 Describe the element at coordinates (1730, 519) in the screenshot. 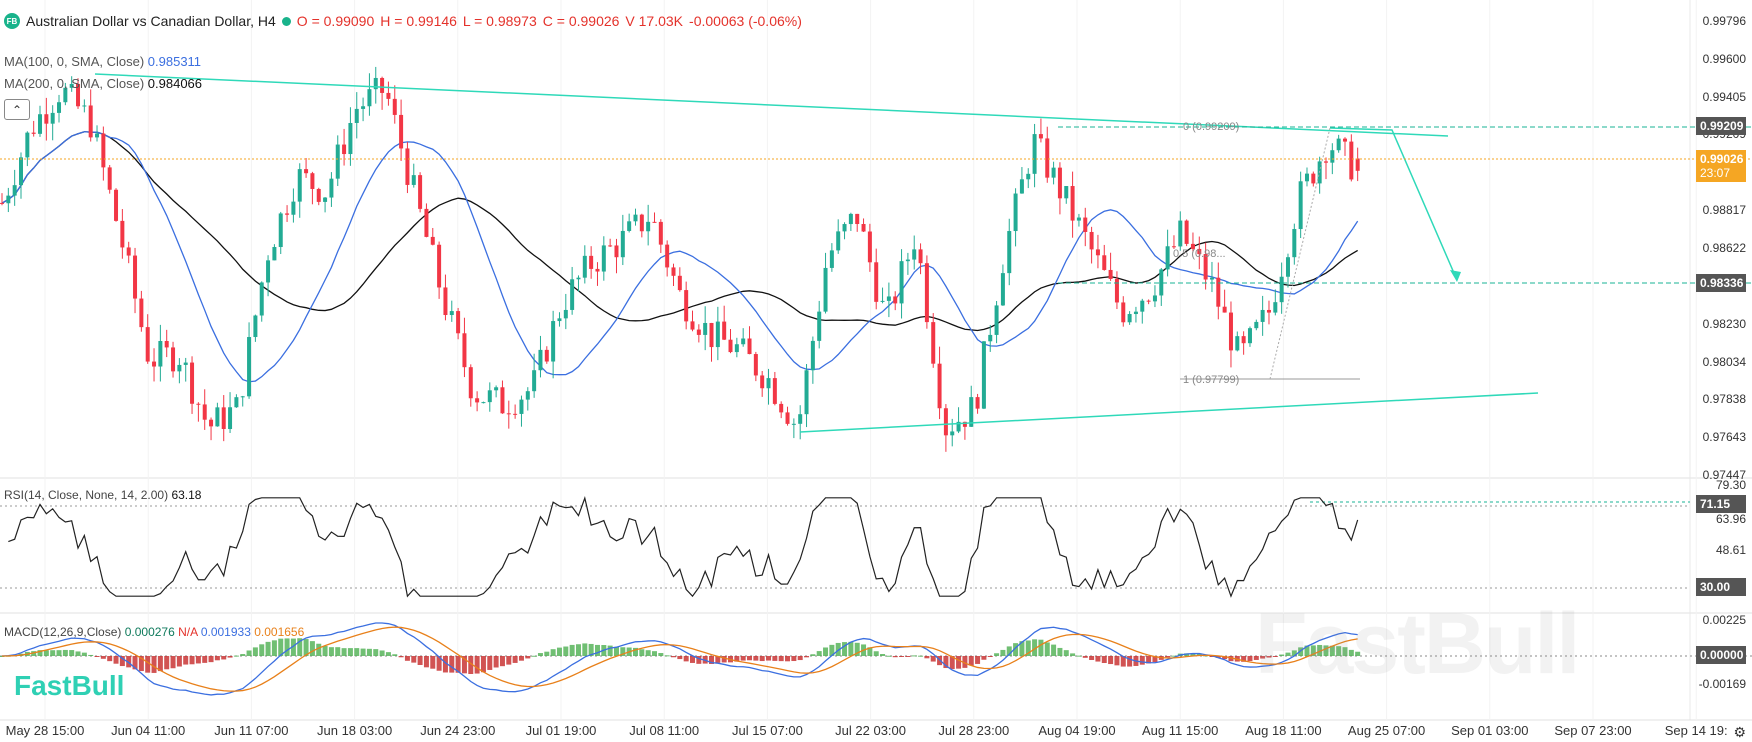

I see `rsi-axis-label: 63.96` at that location.